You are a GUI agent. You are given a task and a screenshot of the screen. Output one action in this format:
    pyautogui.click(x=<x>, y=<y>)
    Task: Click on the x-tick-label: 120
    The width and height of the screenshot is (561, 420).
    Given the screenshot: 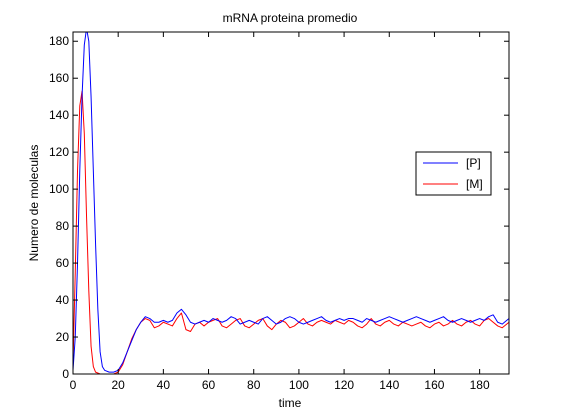 What is the action you would take?
    pyautogui.click(x=344, y=385)
    